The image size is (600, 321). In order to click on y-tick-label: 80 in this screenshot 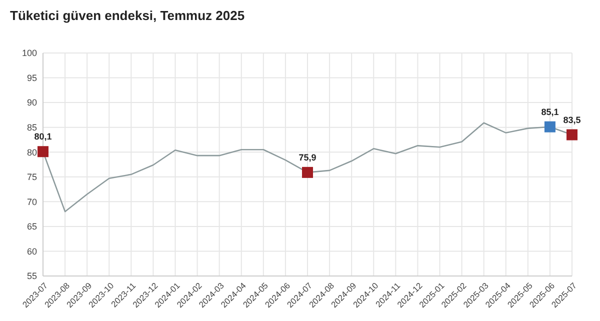, I will do `click(31, 152)`.